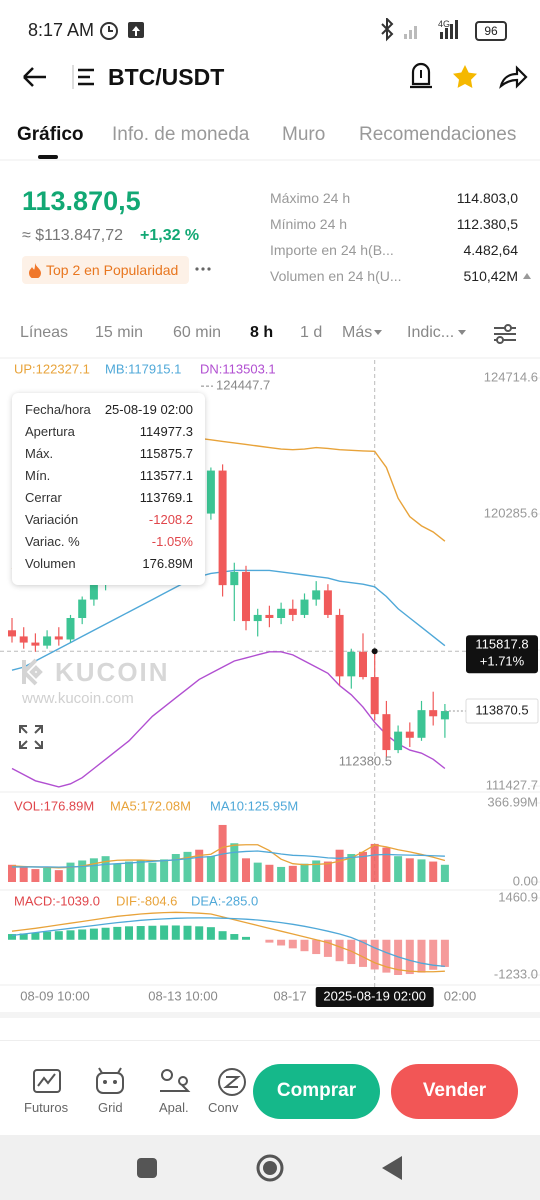 The image size is (540, 1200). I want to click on tab: Recomendaciones, so click(438, 134).